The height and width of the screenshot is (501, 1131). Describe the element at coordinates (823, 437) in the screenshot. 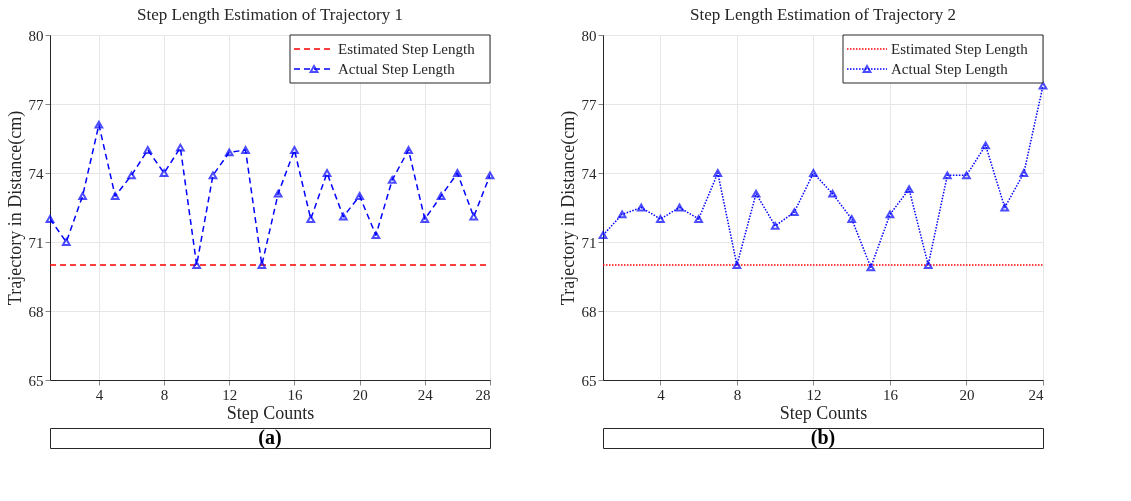

I see `text: (b)` at that location.